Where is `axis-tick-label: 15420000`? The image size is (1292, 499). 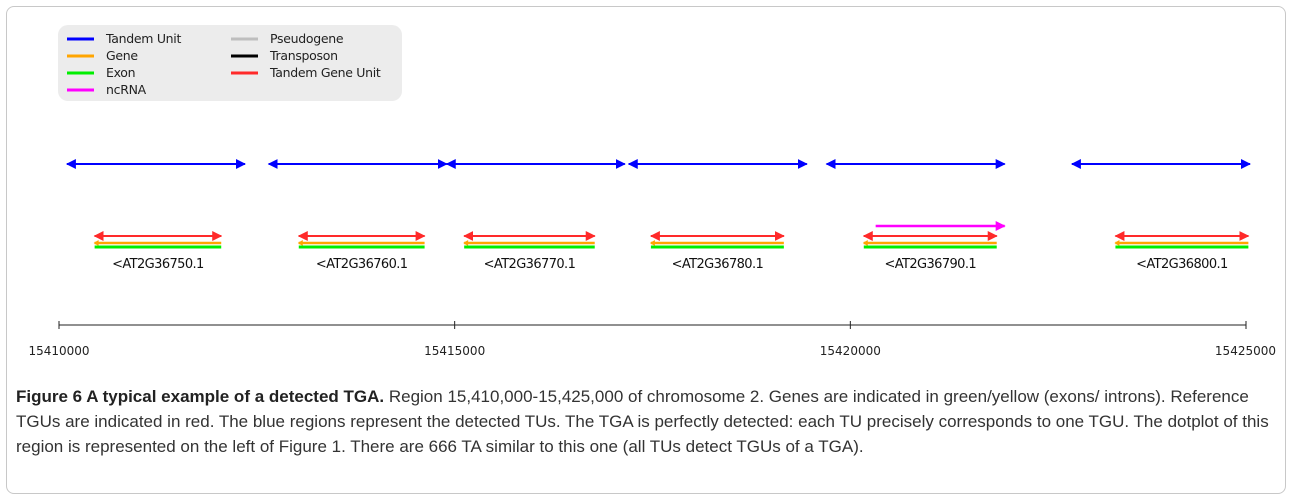 axis-tick-label: 15420000 is located at coordinates (850, 351).